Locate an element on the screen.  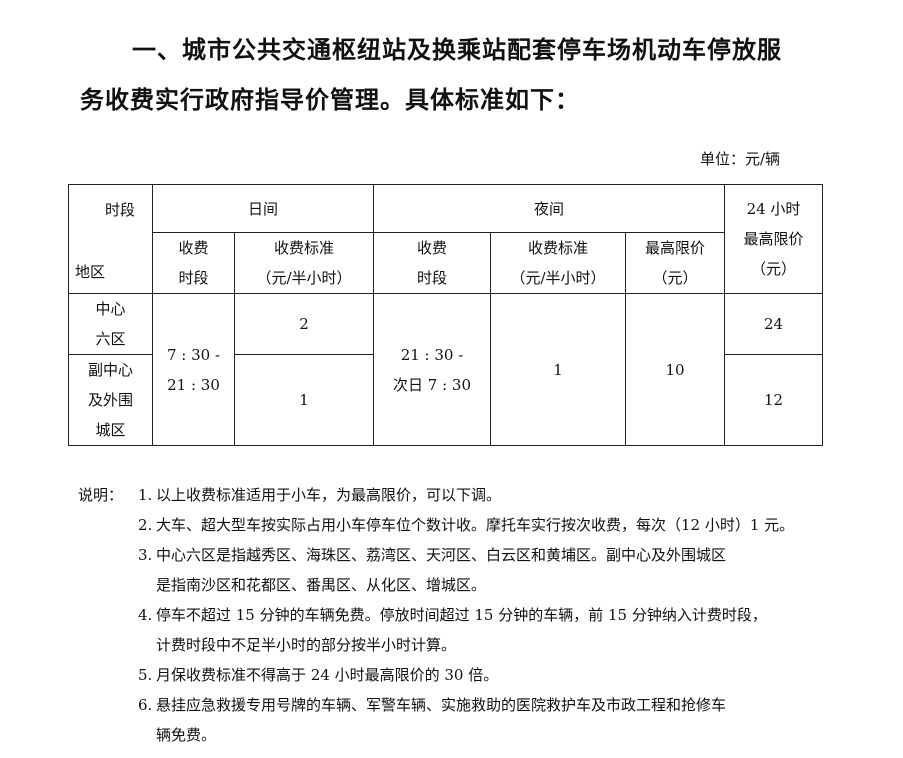
t: 21 : 30 is located at coordinates (193, 384).